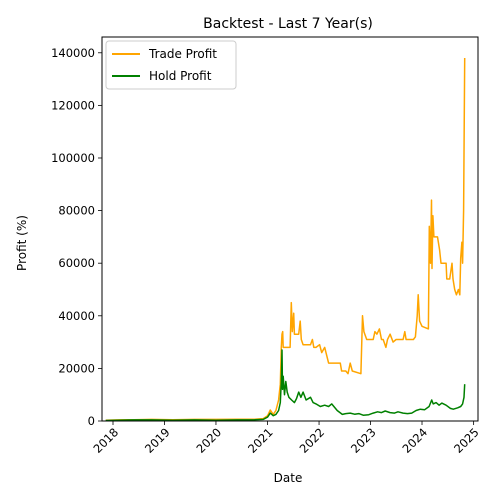 Image resolution: width=500 pixels, height=500 pixels. Describe the element at coordinates (73, 105) in the screenshot. I see `y-tick-label: 120000` at that location.